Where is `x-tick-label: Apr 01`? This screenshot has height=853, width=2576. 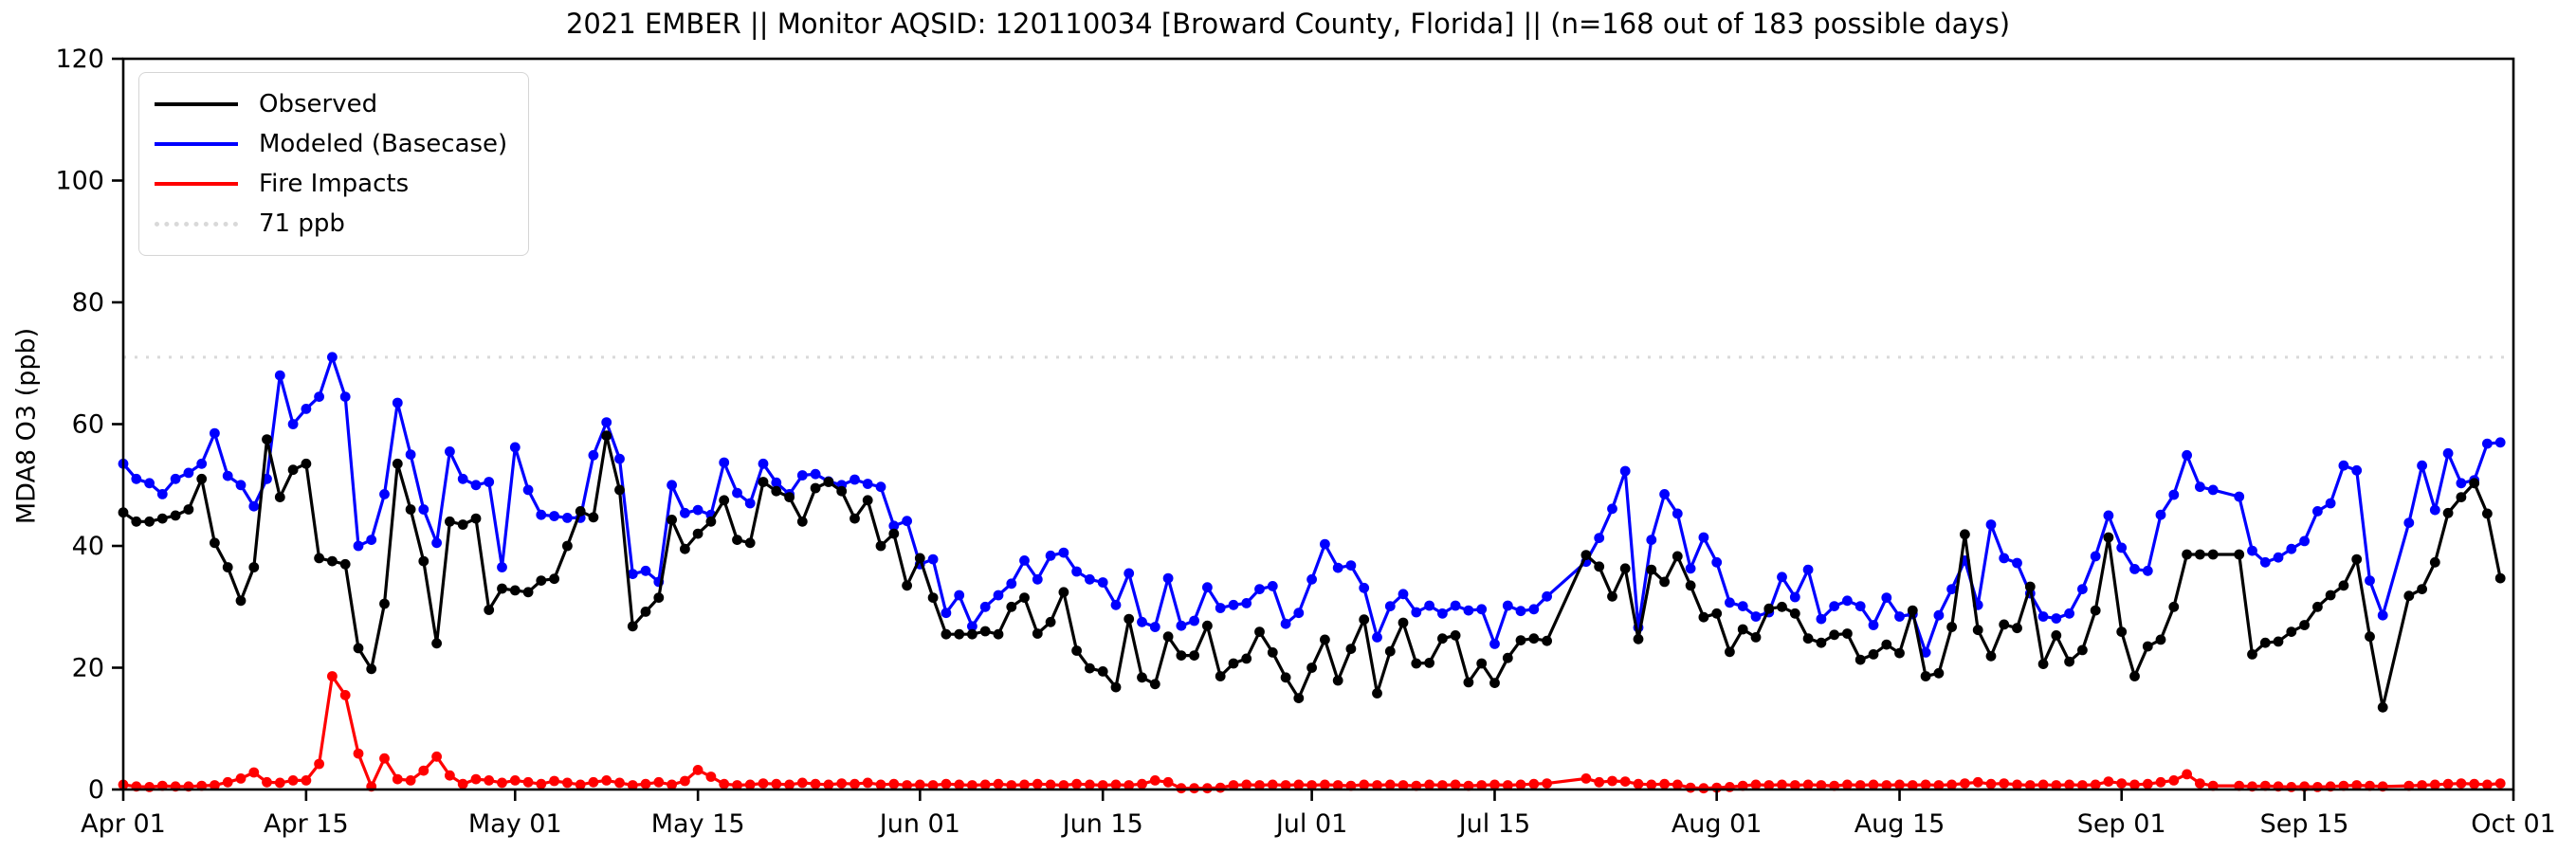
x-tick-label: Apr 01 is located at coordinates (123, 824).